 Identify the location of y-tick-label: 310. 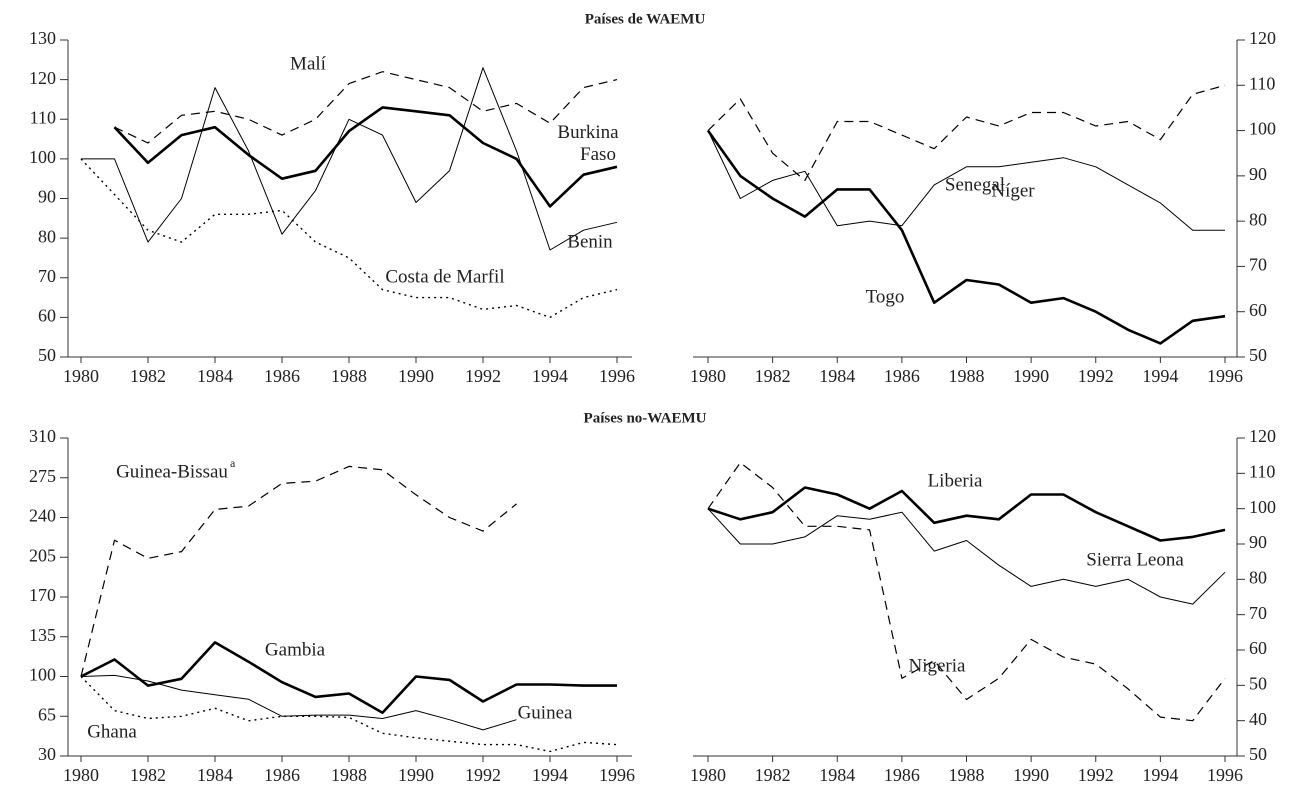
(42, 436).